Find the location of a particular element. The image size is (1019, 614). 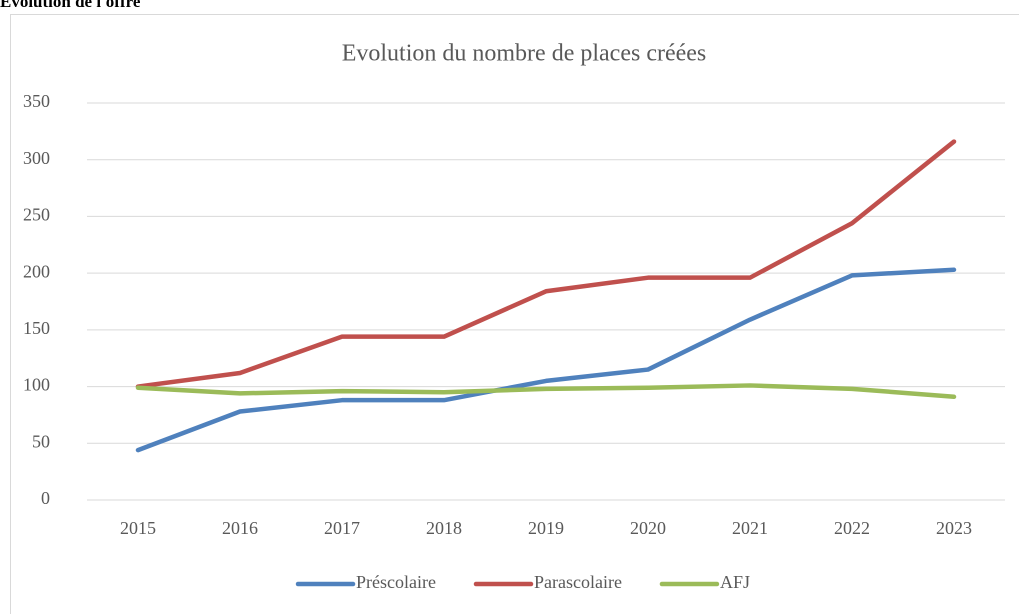

legend-label: AFJ is located at coordinates (735, 582).